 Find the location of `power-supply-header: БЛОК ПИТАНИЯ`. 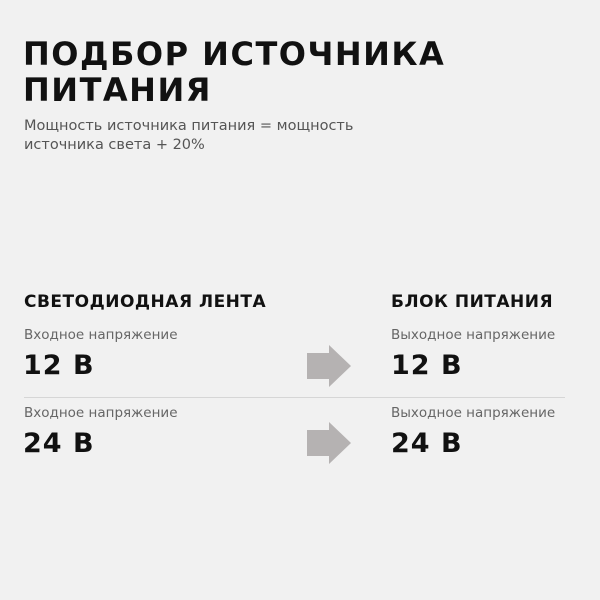

power-supply-header: БЛОК ПИТАНИЯ is located at coordinates (472, 302).